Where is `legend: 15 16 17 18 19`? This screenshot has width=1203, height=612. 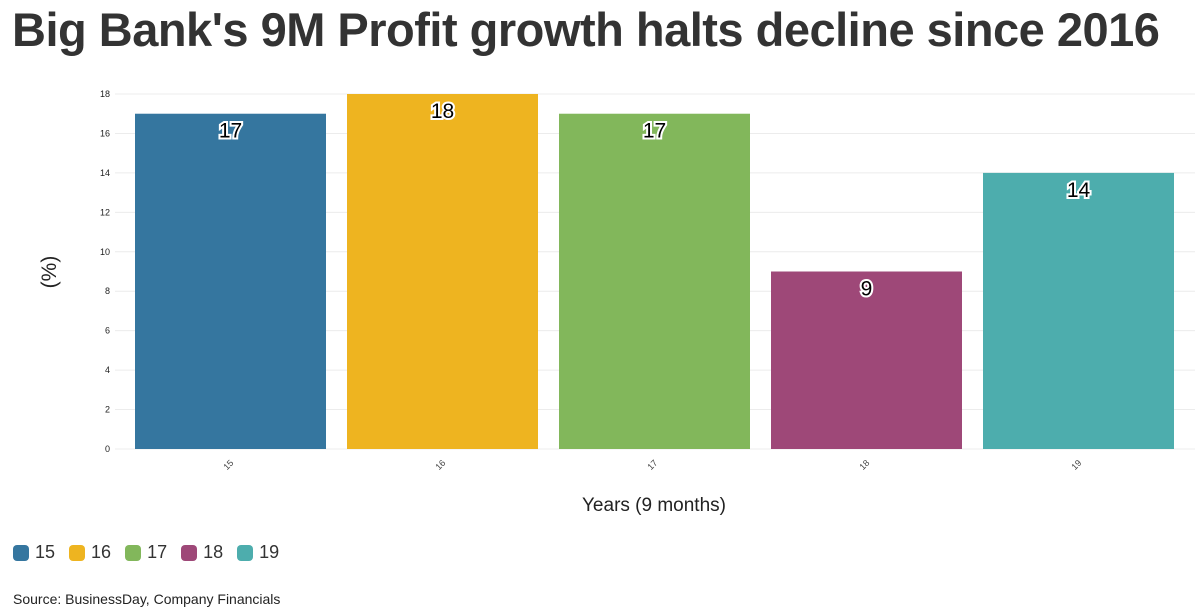
legend: 15 16 17 18 19 is located at coordinates (146, 552).